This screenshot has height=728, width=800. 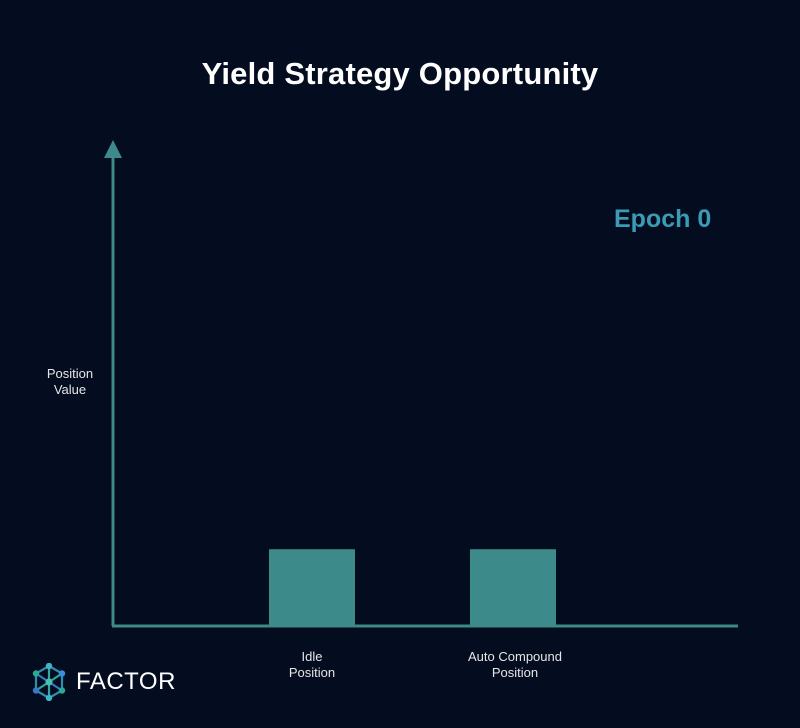 I want to click on chart-bars, so click(x=412, y=587).